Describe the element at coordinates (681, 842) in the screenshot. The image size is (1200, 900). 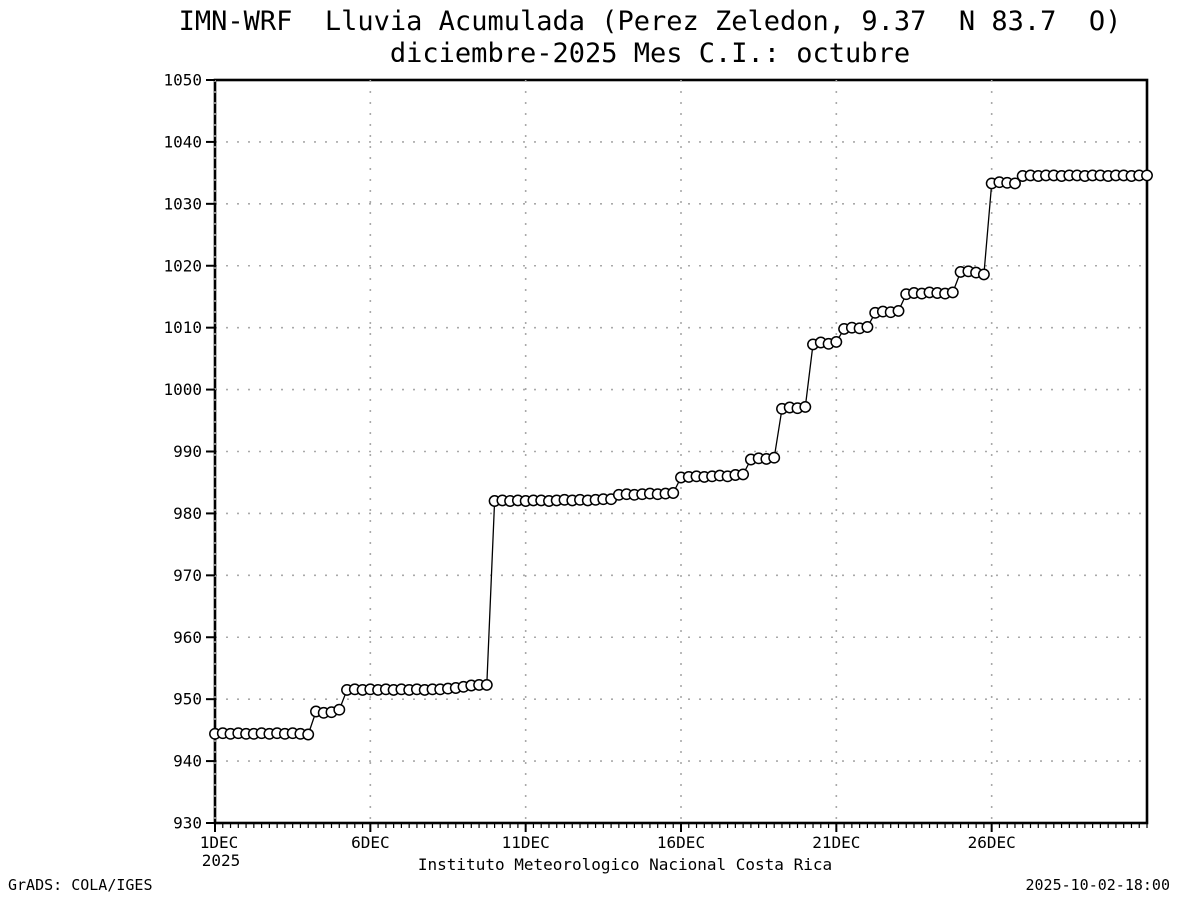
I see `x-tick-label: 16DEC` at that location.